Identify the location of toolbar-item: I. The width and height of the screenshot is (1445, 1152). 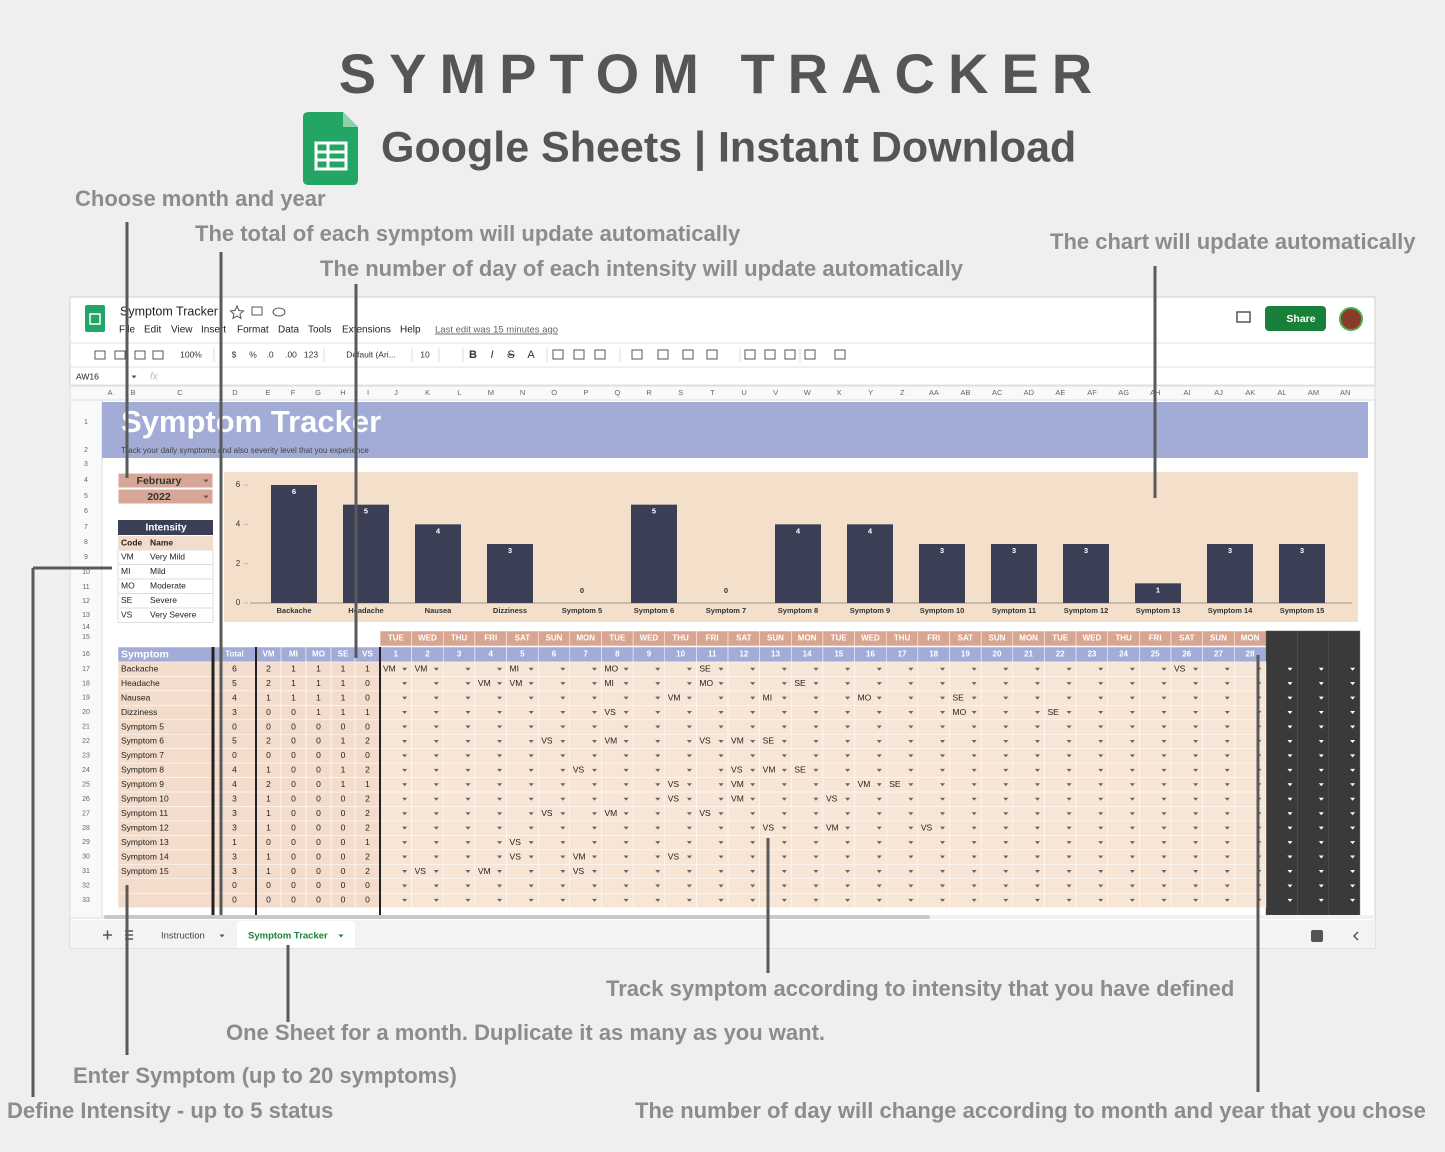
(491, 355).